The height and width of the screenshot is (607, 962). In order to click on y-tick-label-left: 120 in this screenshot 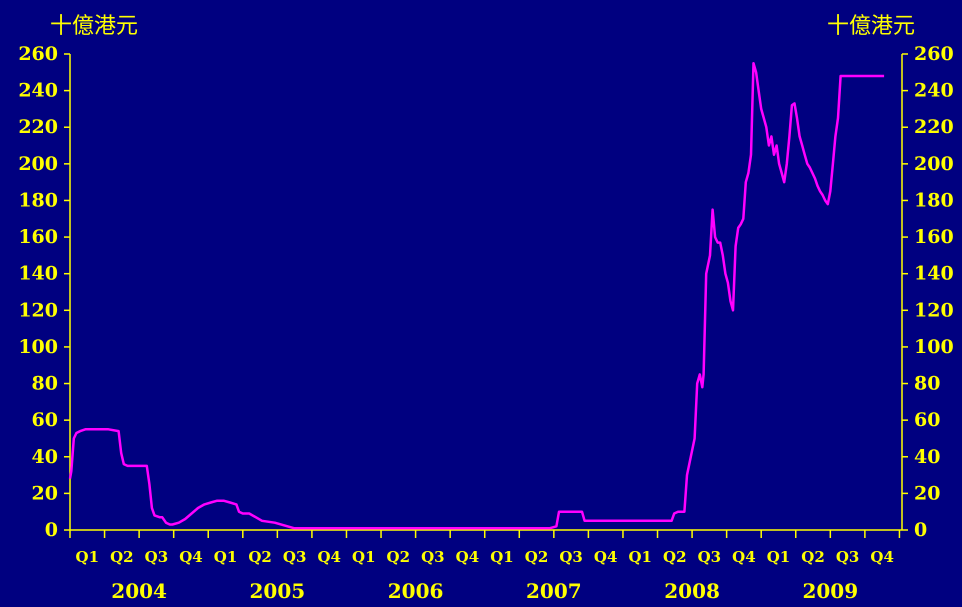, I will do `click(38, 310)`.